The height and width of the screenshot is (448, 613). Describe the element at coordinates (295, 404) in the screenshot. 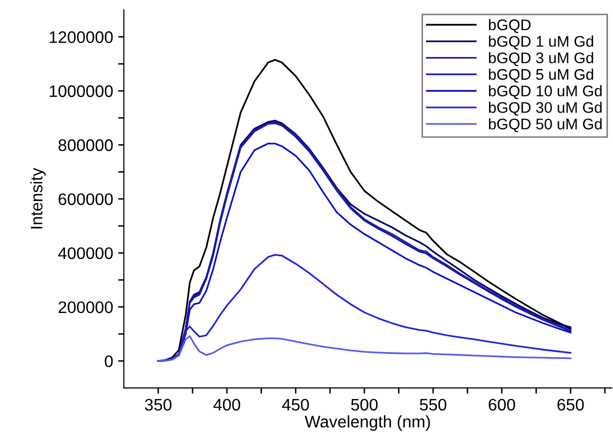

I see `x-tick-label: 450` at that location.